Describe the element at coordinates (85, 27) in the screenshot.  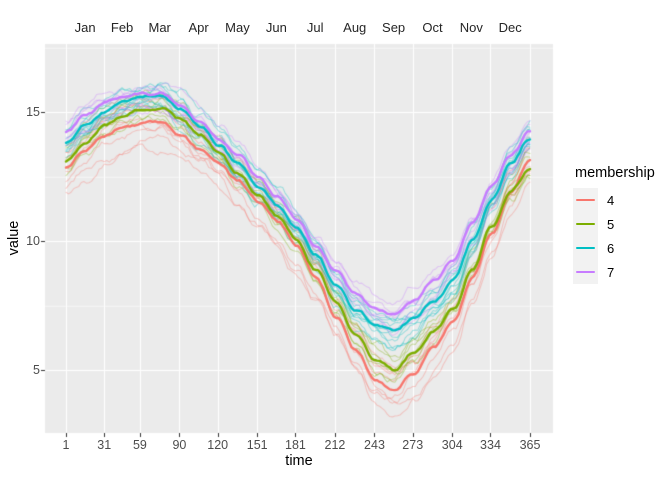
I see `month-label-jan: Jan` at that location.